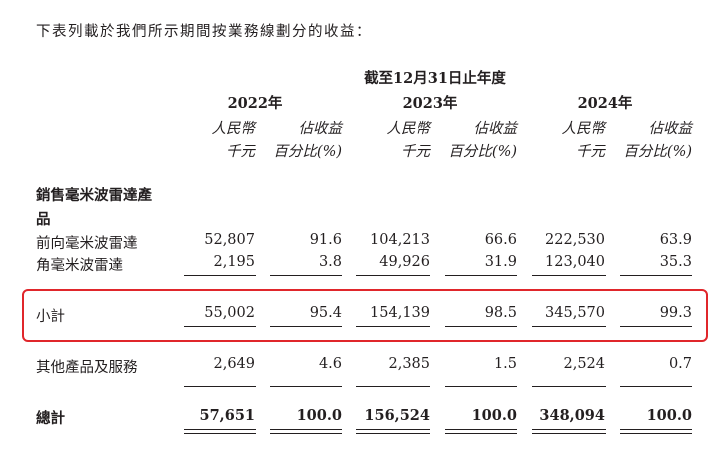  What do you see at coordinates (234, 364) in the screenshot?
I see `cell-value: 2,649` at bounding box center [234, 364].